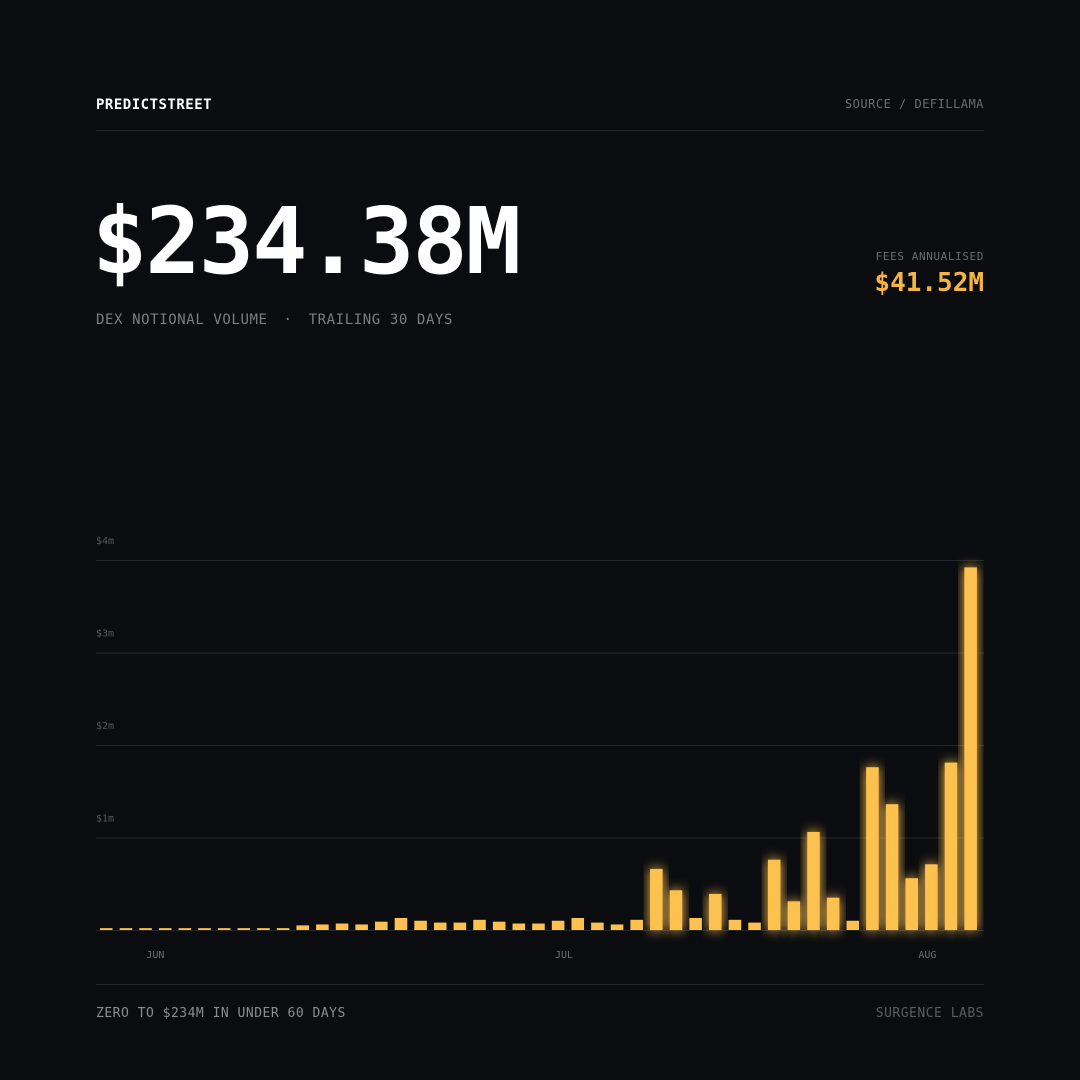 Image resolution: width=1080 pixels, height=1080 pixels. What do you see at coordinates (927, 955) in the screenshot?
I see `x-tick-label: AUG` at bounding box center [927, 955].